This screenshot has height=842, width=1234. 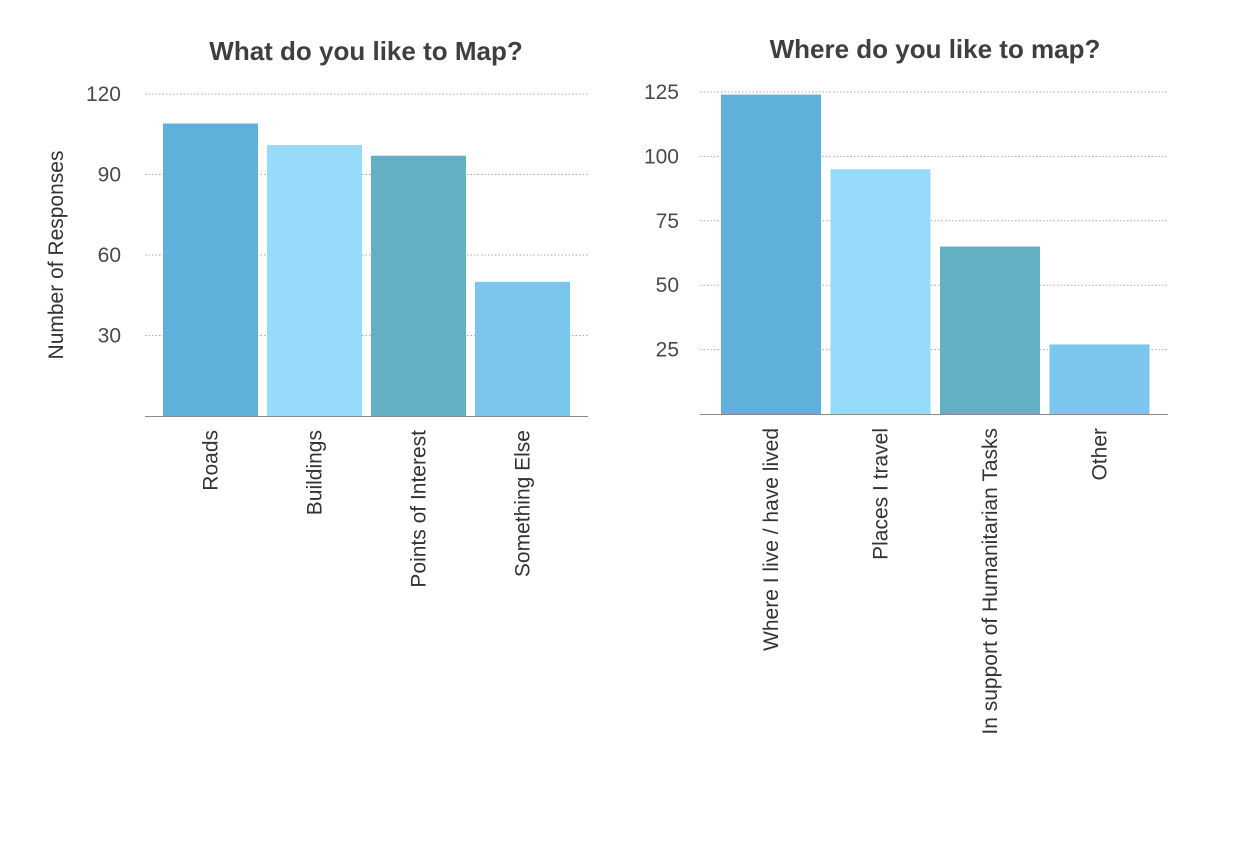 I want to click on chart-1-y-tick-label: 90, so click(x=109, y=175).